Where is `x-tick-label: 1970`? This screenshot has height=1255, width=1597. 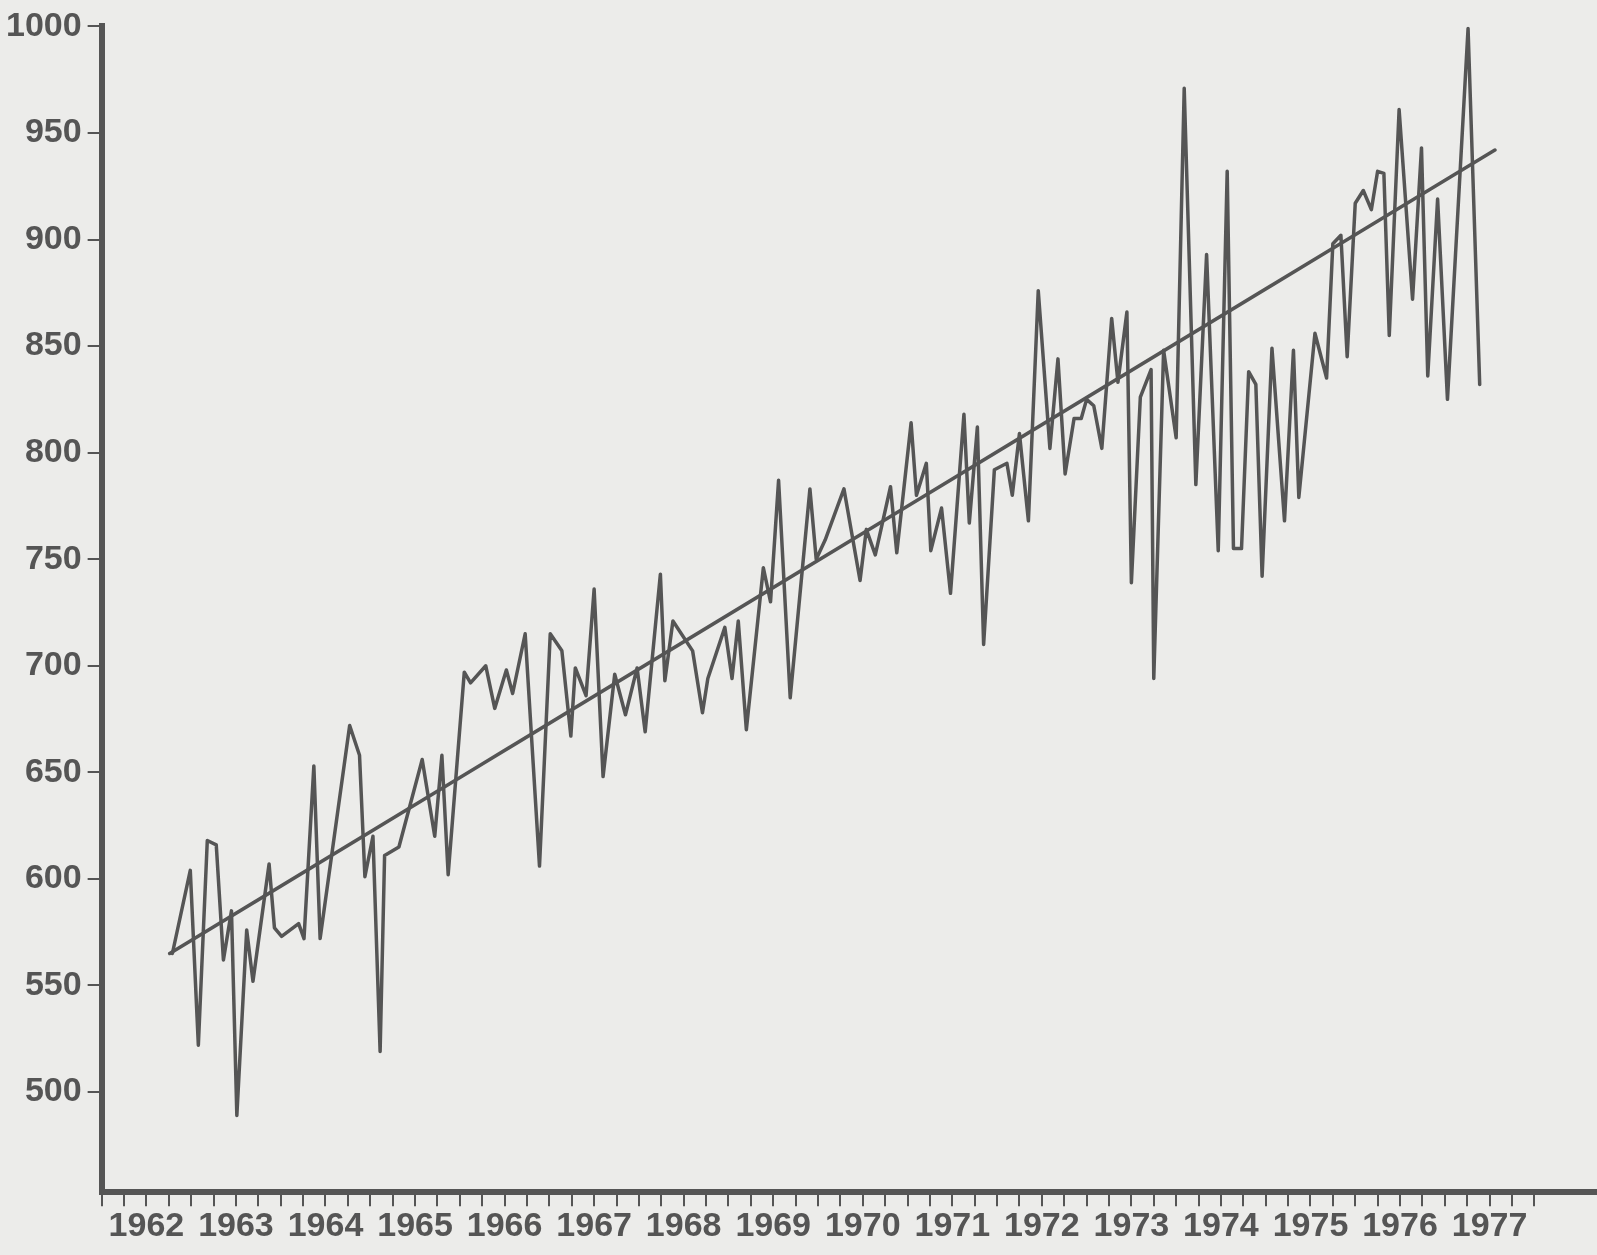
x-tick-label: 1970 is located at coordinates (862, 1223).